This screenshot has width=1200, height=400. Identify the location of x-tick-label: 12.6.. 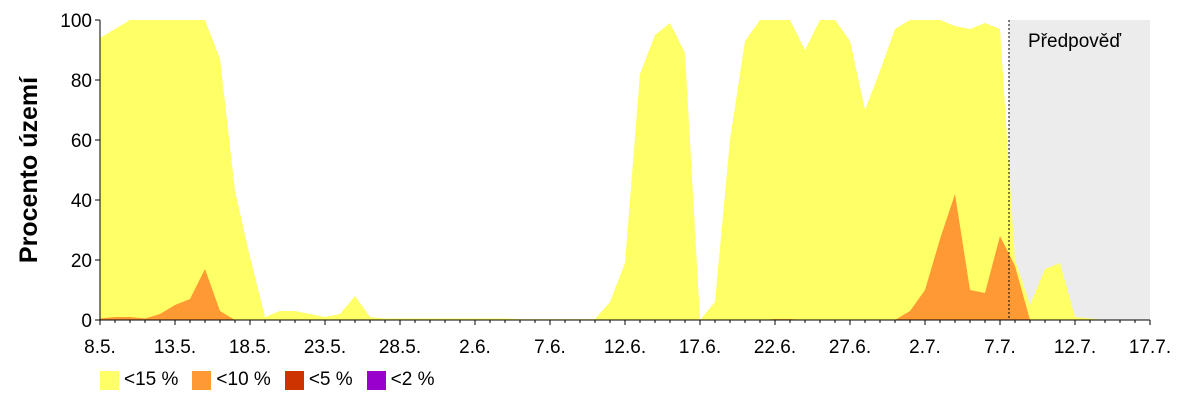
(625, 347).